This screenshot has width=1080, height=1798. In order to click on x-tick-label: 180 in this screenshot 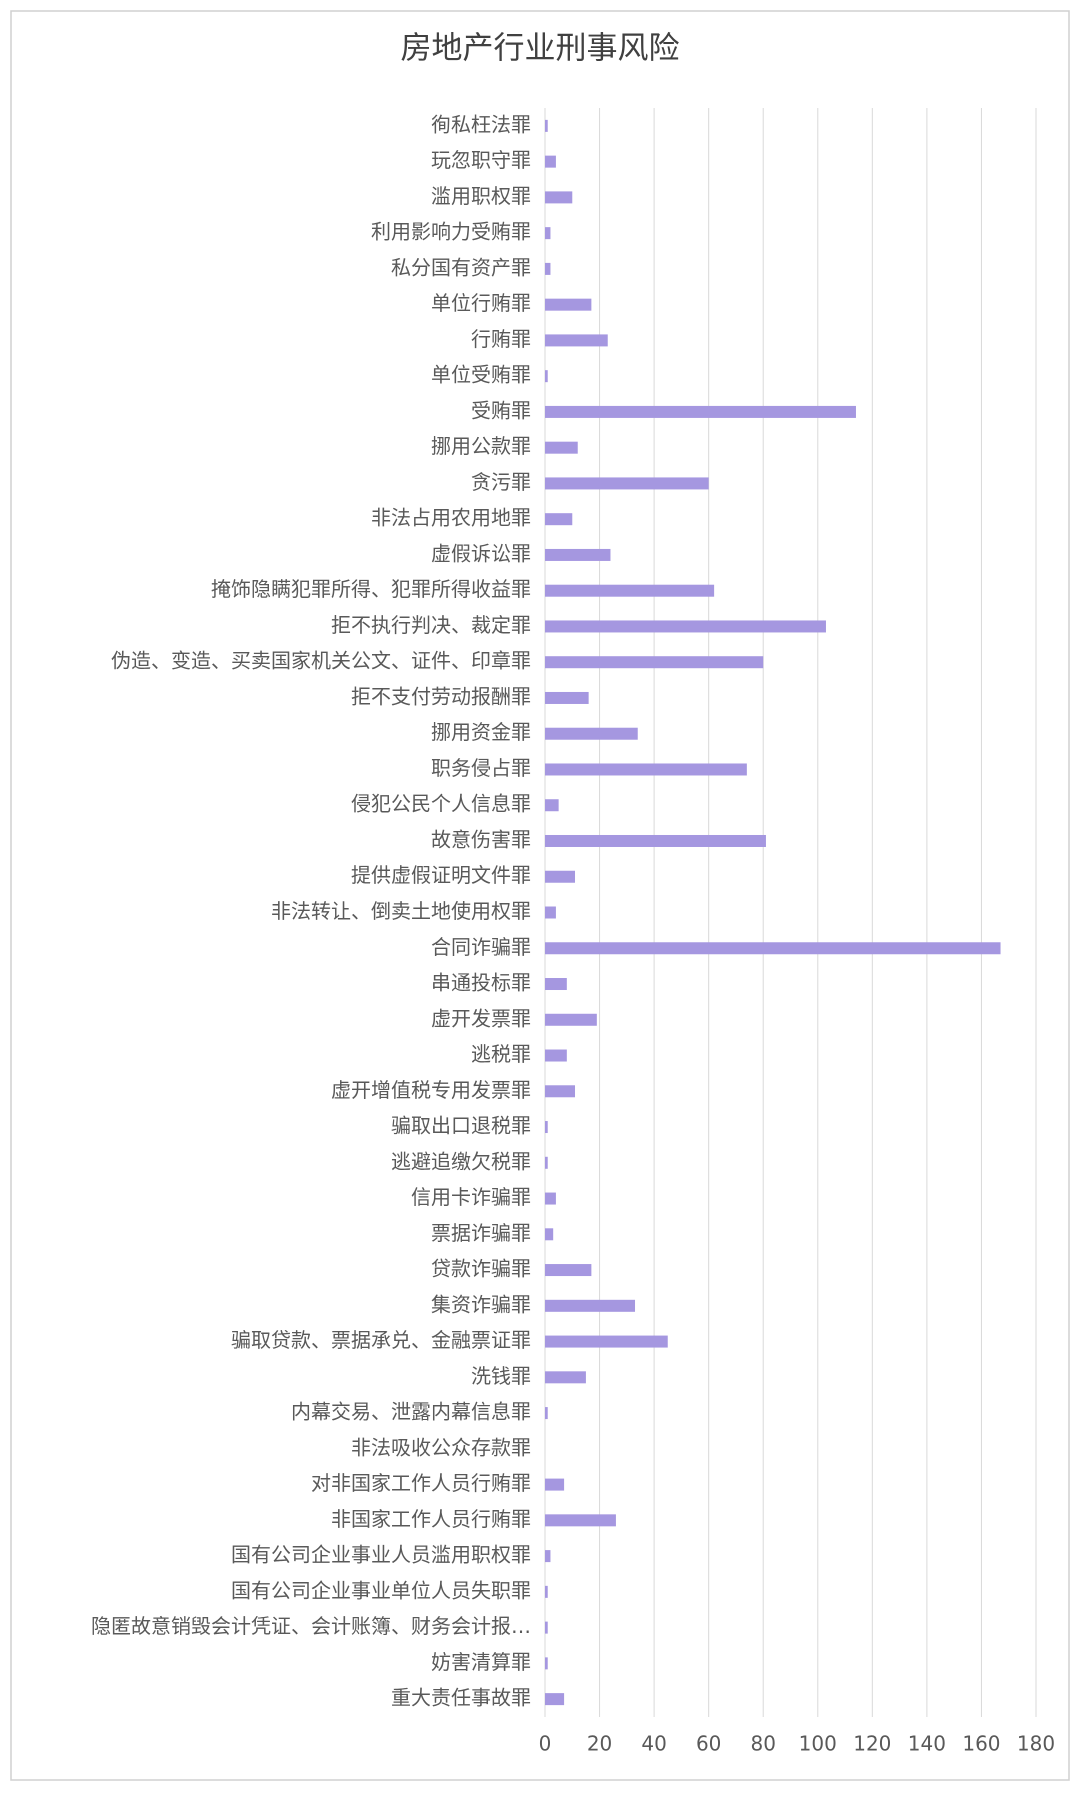, I will do `click(1036, 1744)`.